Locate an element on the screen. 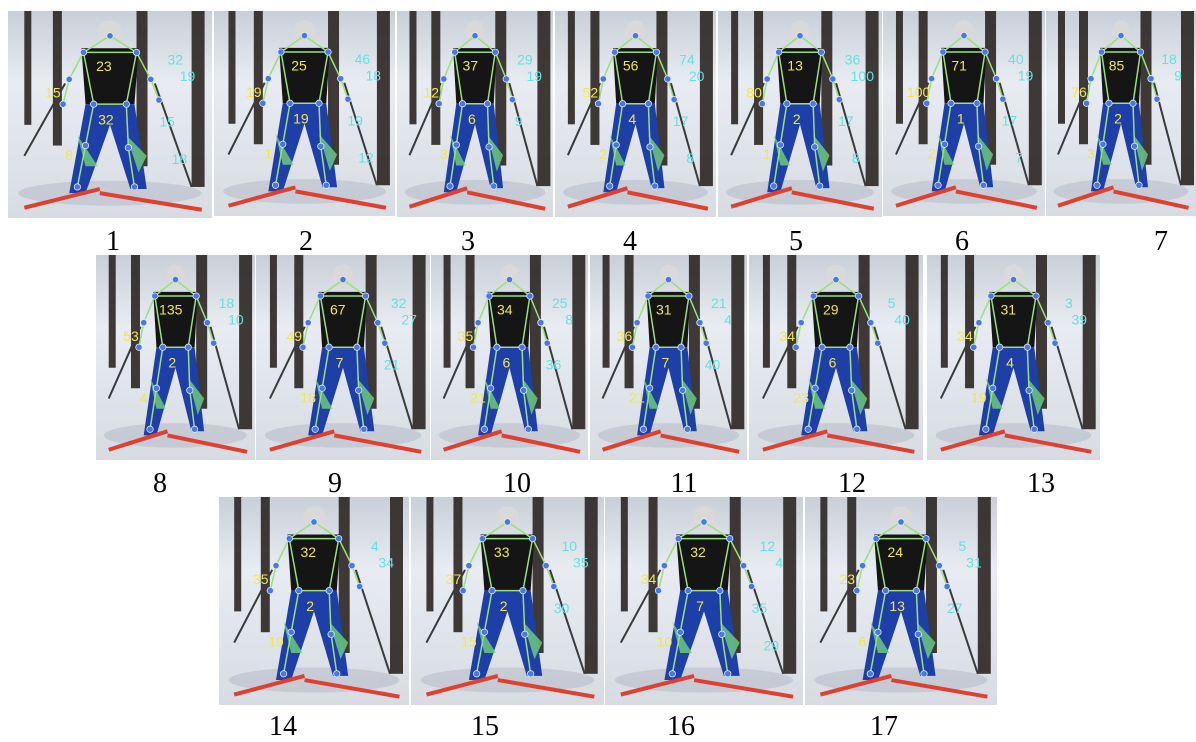 The image size is (1196, 742). angle-label: 6 is located at coordinates (833, 363).